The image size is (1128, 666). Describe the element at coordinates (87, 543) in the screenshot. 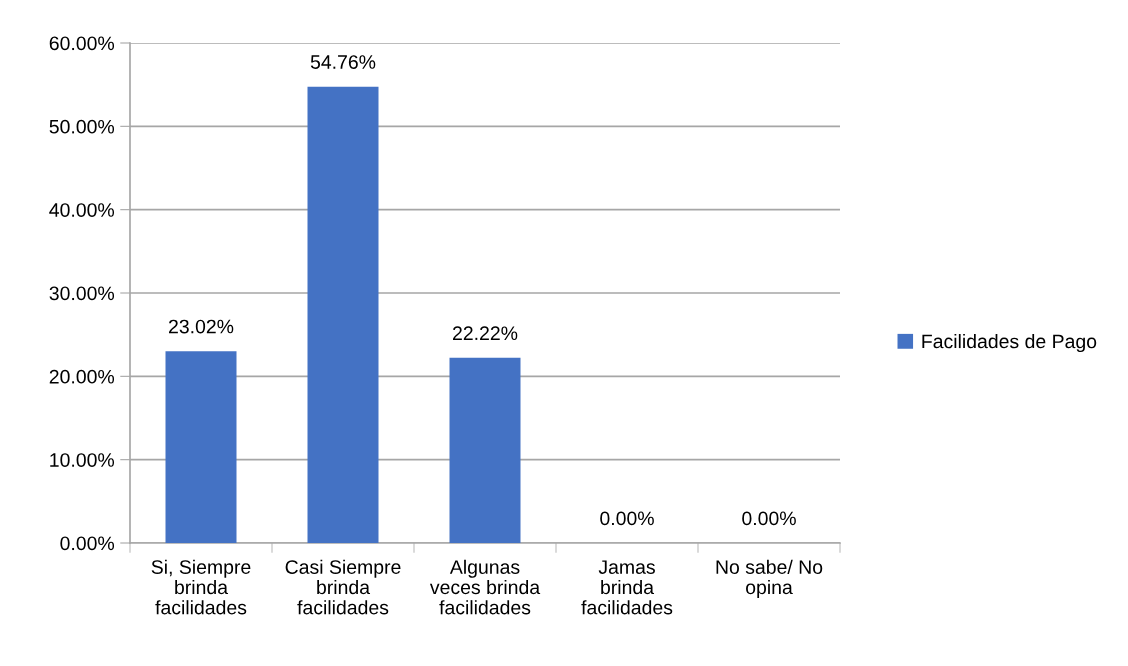

I see `y-tick-label: 0.00%` at that location.